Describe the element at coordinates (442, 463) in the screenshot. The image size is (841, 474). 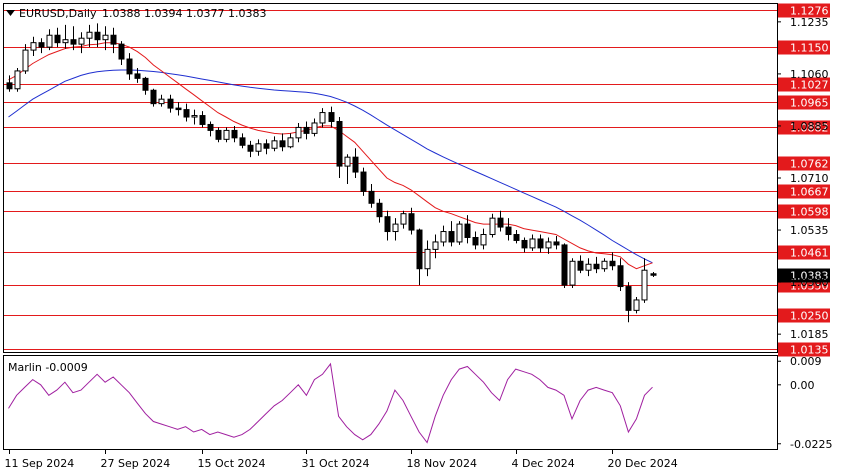
I see `time-axis-tick-label: 18 Nov 2024` at that location.